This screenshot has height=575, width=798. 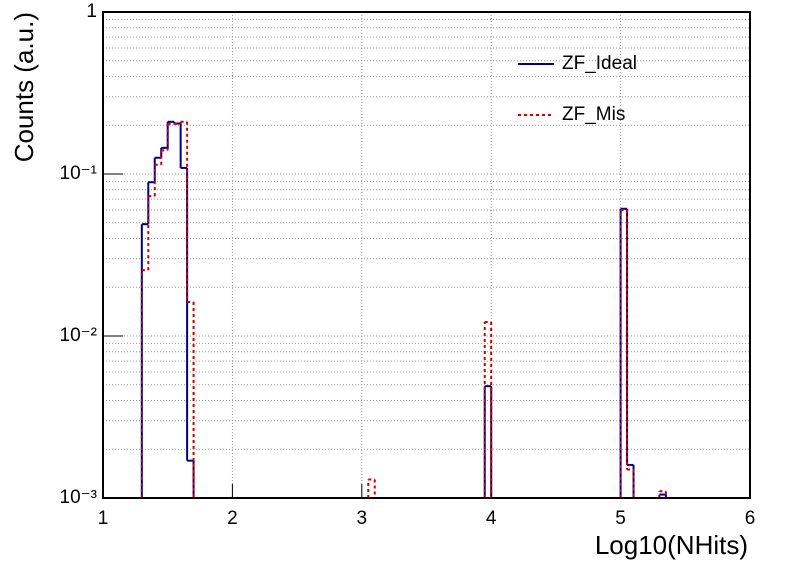 What do you see at coordinates (79, 173) in the screenshot?
I see `y-tick-label: 10⁻¹` at bounding box center [79, 173].